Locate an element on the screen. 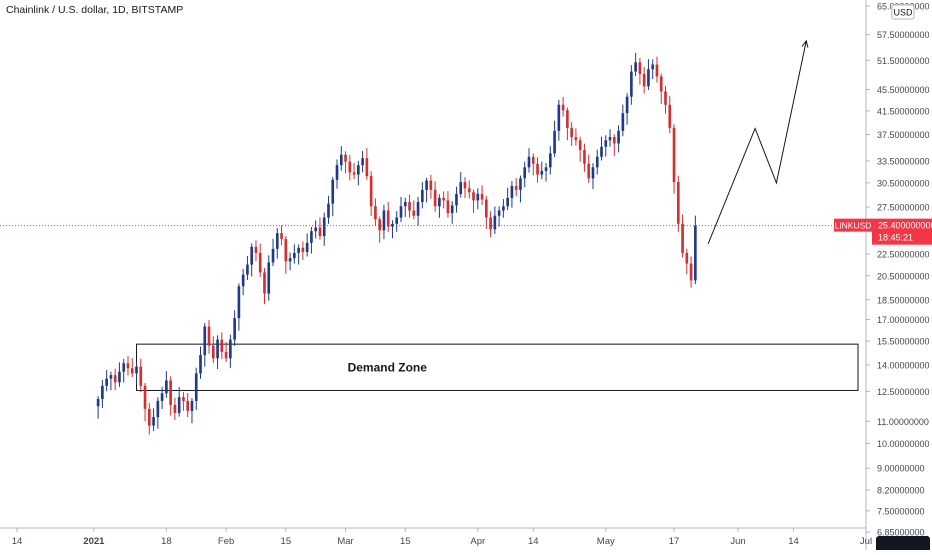 The image size is (932, 555). price-badge: 25.400000000 18:45:21 is located at coordinates (902, 231).